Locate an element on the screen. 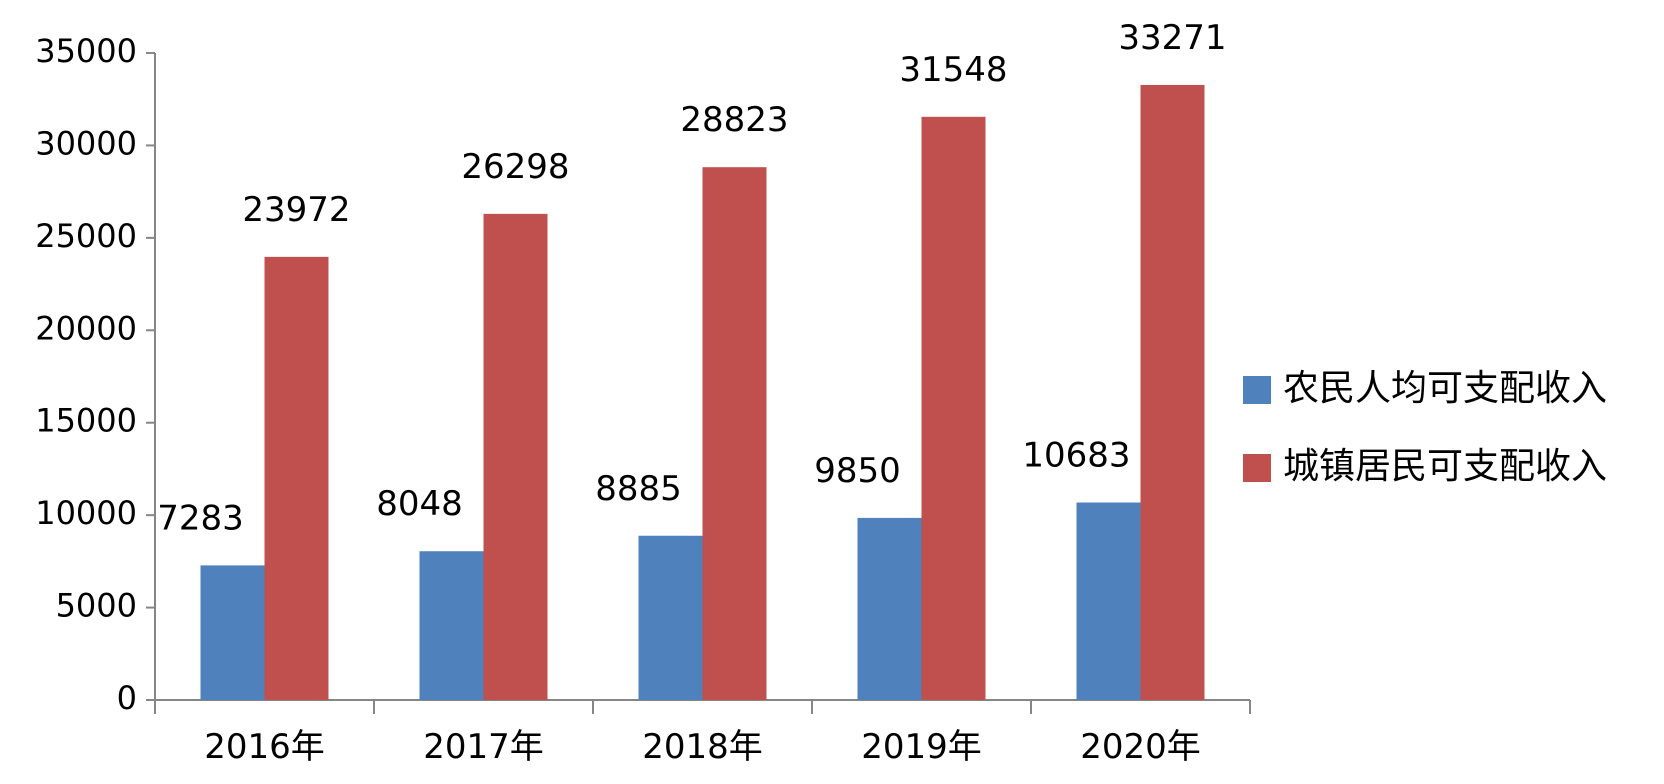 The height and width of the screenshot is (784, 1664). y-tick-label: 10000 is located at coordinates (86, 513).